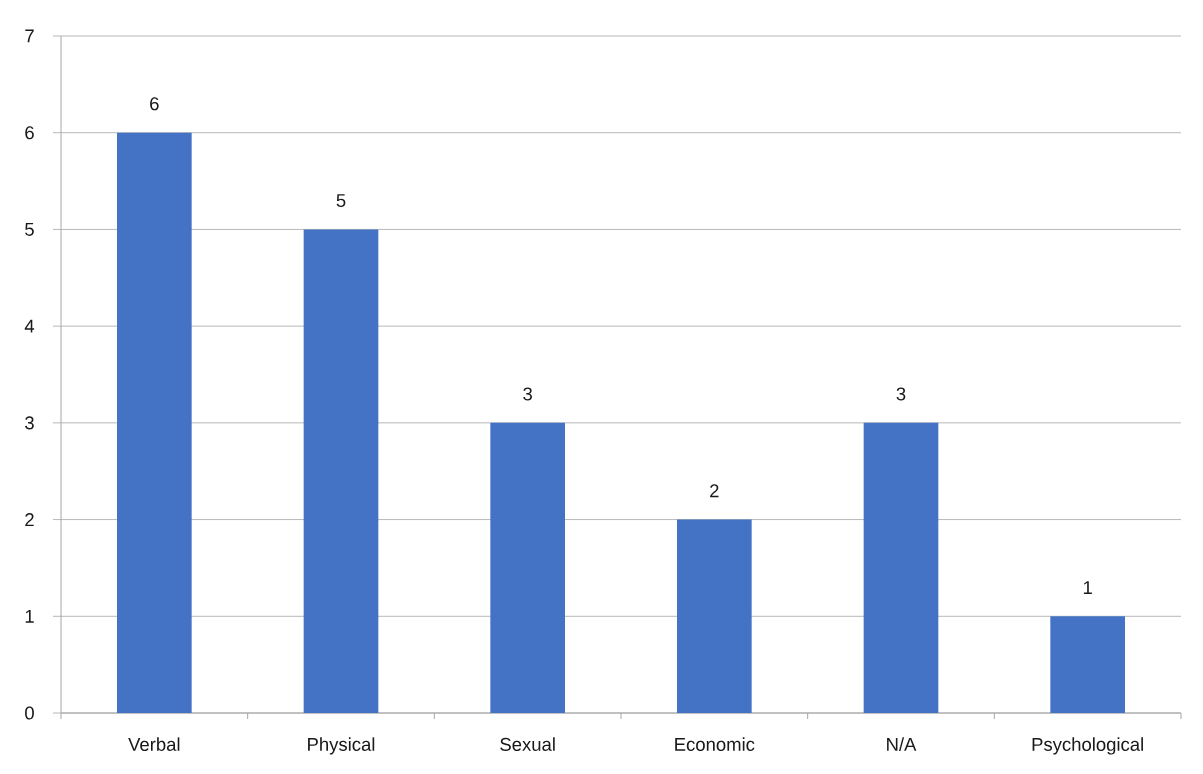 The height and width of the screenshot is (774, 1203). What do you see at coordinates (29, 36) in the screenshot?
I see `y-tick-label: 7` at bounding box center [29, 36].